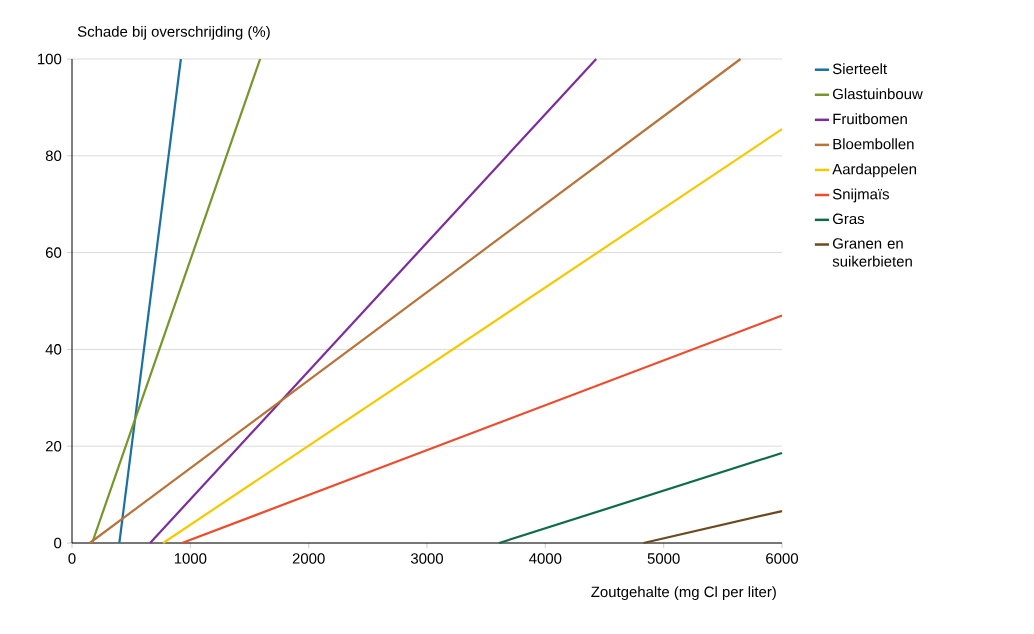 This screenshot has height=634, width=1034. I want to click on y-axis-title: Schade bij overschrijding (%), so click(173, 32).